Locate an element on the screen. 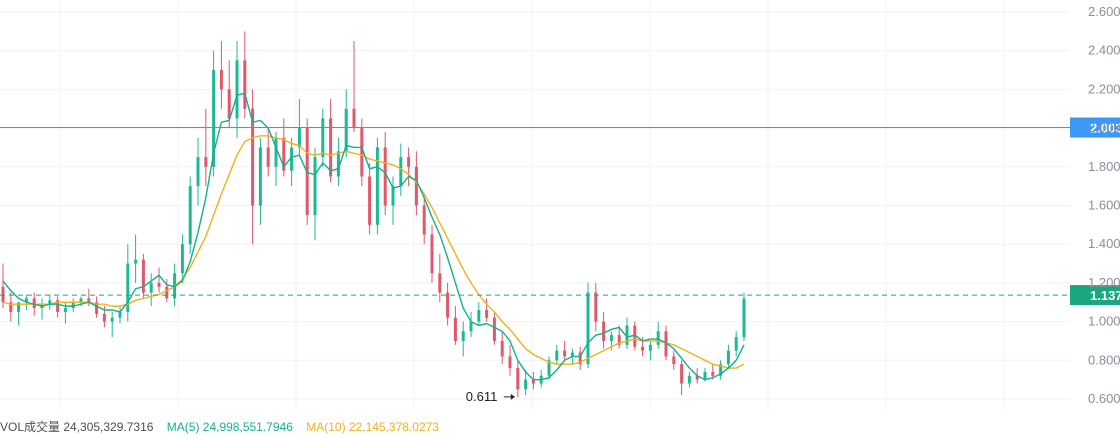 Image resolution: width=1120 pixels, height=435 pixels. price-tag-label: 1.137 is located at coordinates (1105, 295).